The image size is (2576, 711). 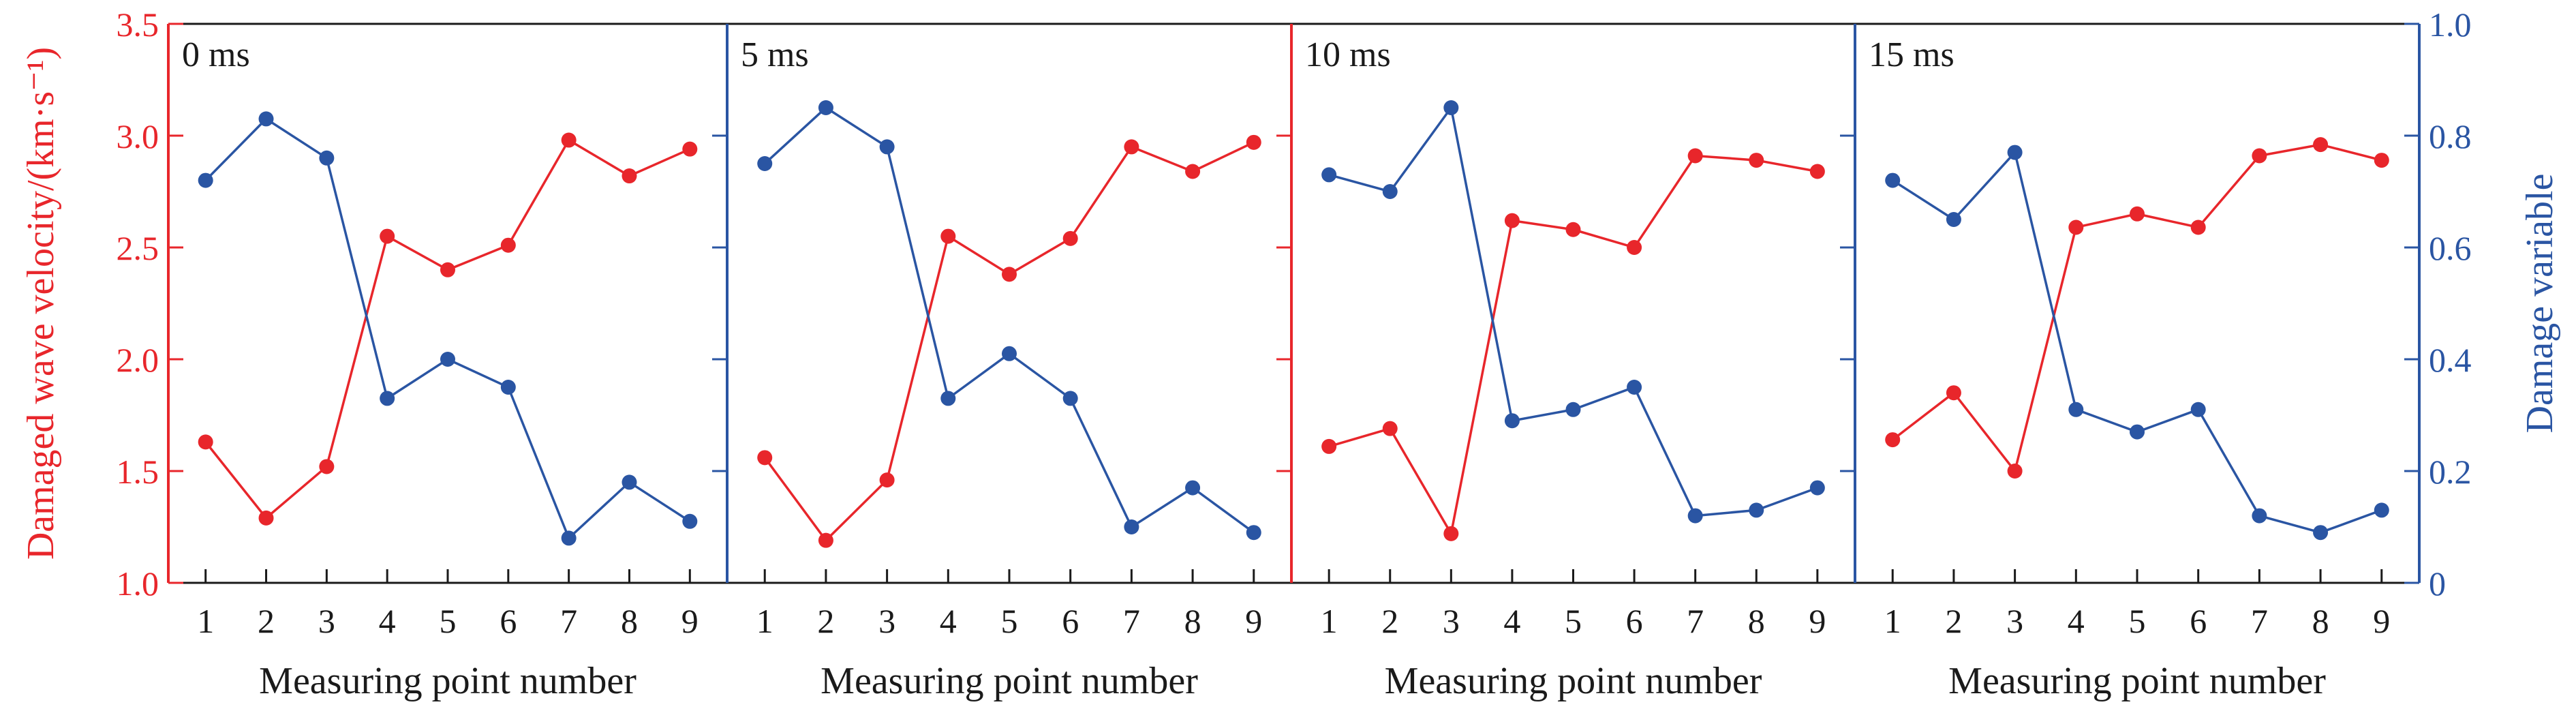 I want to click on left-axis-label: Damaged wave velocity/(km·s⁻¹), so click(x=41, y=303).